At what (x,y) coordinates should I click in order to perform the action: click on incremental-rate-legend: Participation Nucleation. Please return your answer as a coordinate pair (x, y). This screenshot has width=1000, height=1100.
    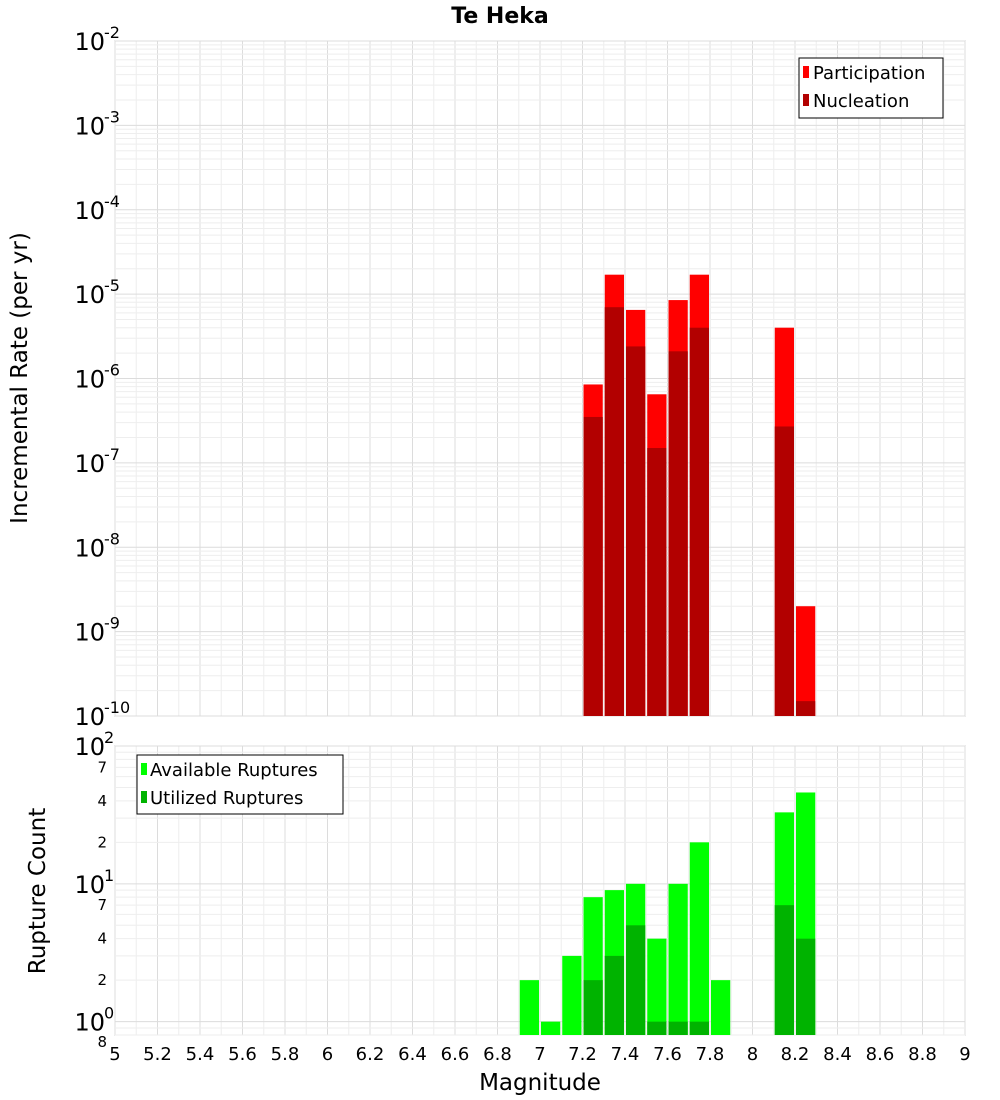
    Looking at the image, I should click on (871, 88).